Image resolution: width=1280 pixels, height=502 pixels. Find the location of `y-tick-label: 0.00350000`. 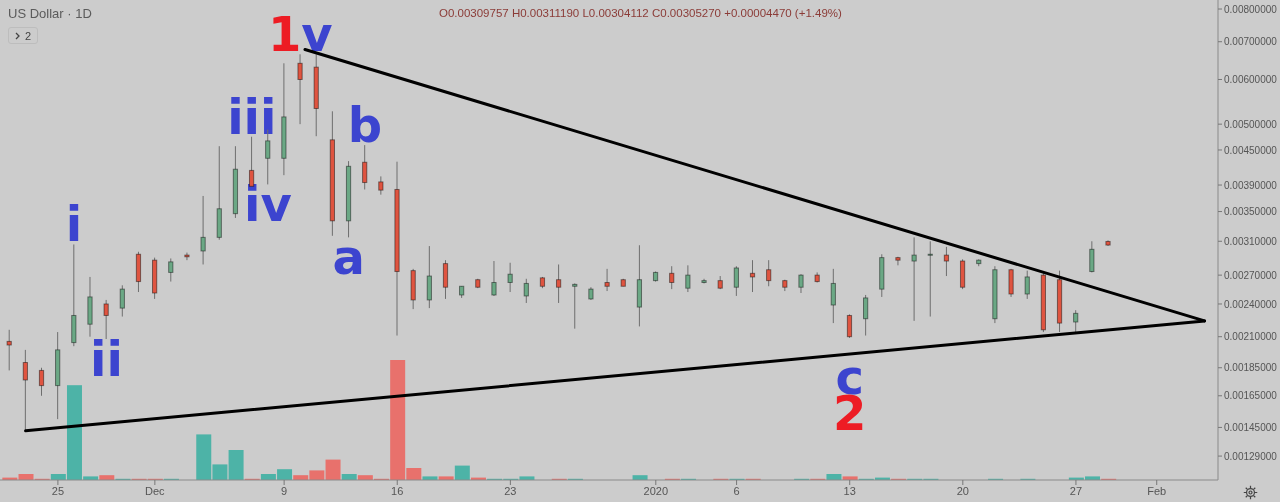

y-tick-label: 0.00350000 is located at coordinates (1251, 212).